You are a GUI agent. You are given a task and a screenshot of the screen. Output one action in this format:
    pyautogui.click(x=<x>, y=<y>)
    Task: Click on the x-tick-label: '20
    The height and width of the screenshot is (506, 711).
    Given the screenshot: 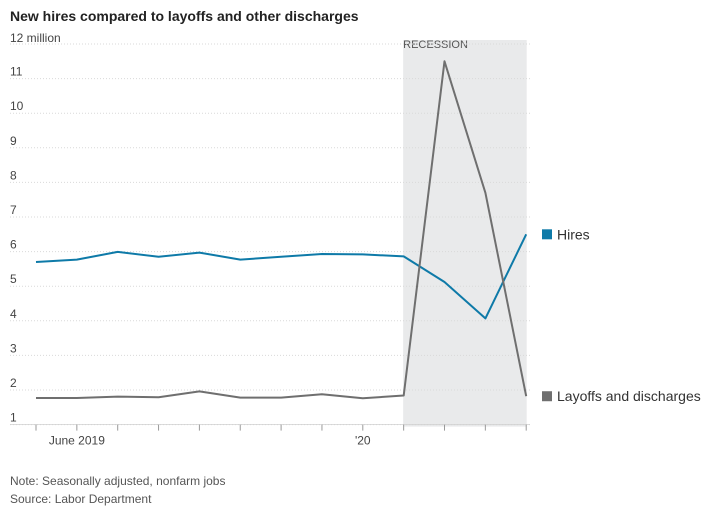 What is the action you would take?
    pyautogui.click(x=363, y=441)
    